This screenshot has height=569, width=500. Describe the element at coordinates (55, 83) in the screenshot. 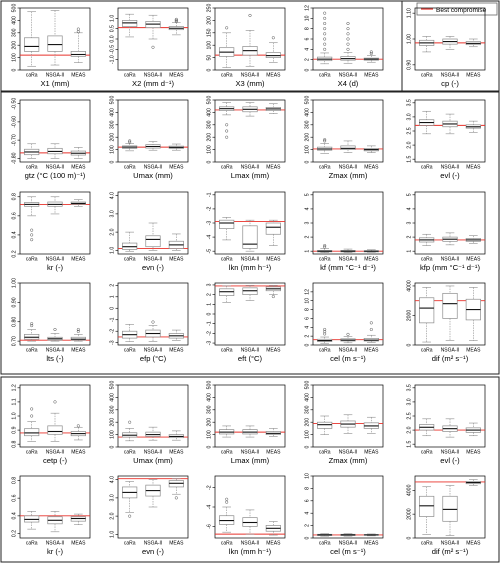

I see `x-axis-label: X1 (mm)` at that location.